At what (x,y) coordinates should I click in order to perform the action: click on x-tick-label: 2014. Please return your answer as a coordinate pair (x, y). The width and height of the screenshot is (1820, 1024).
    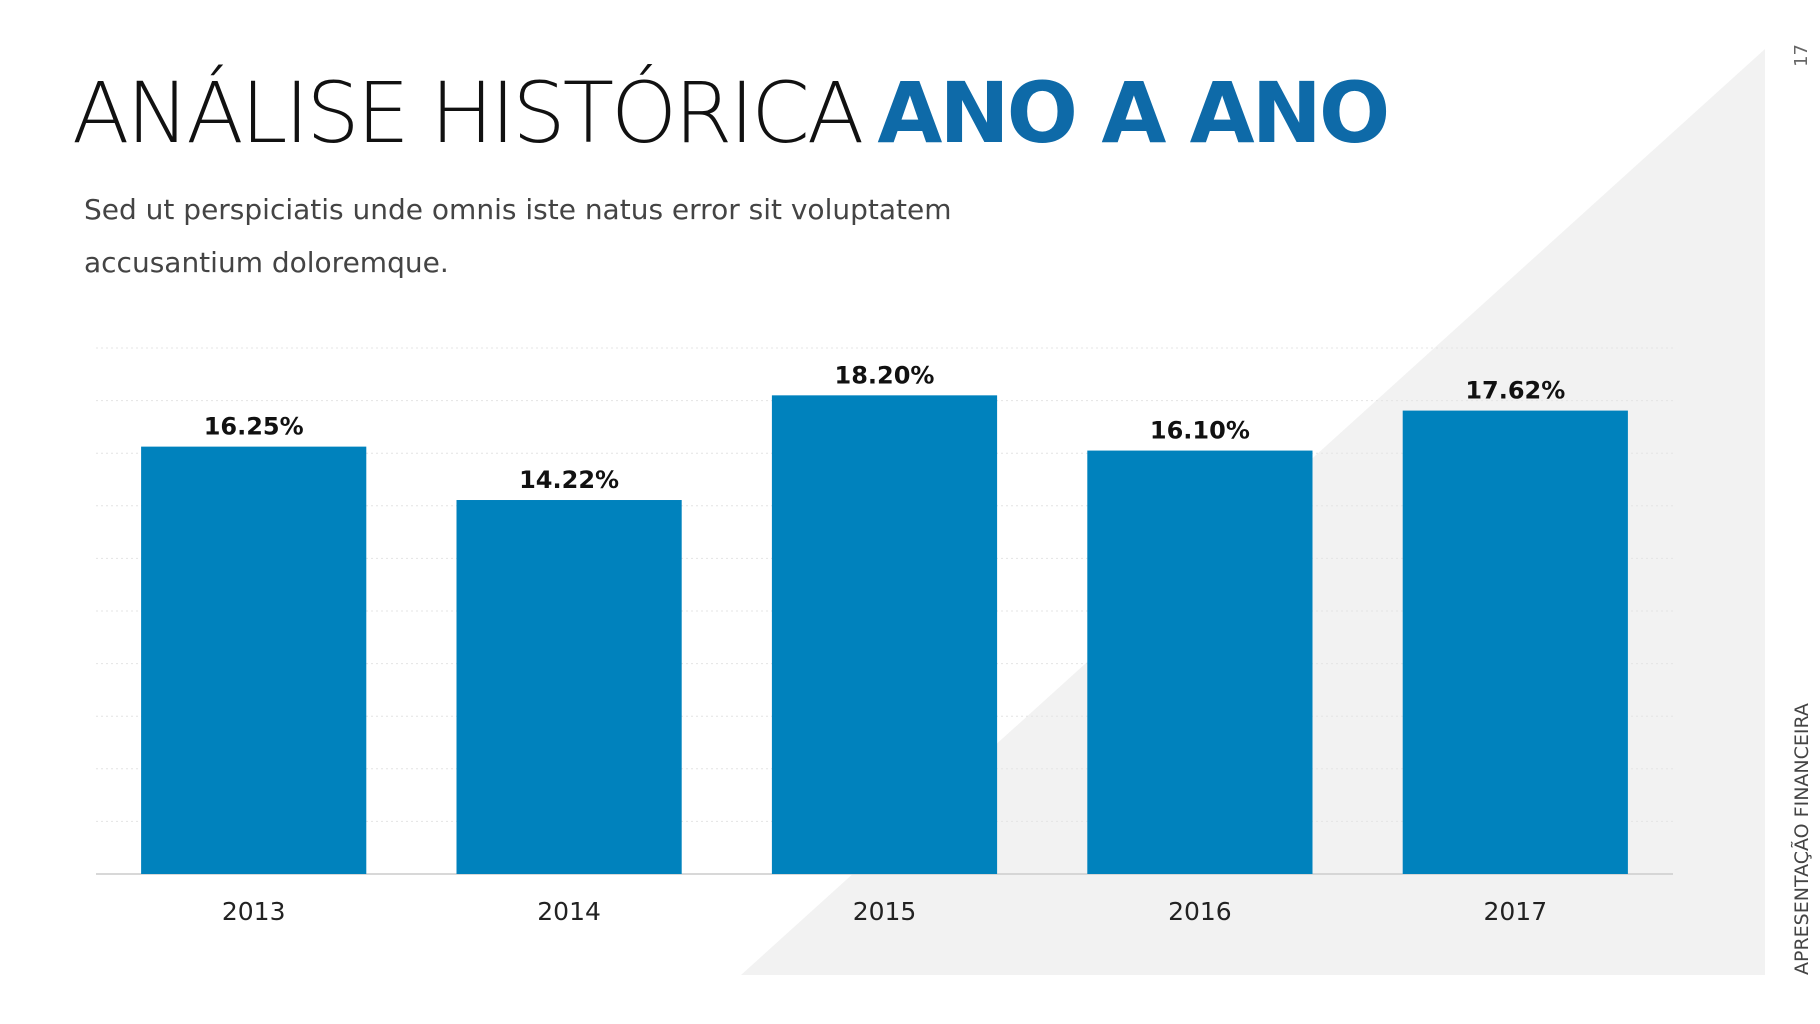
    Looking at the image, I should click on (569, 911).